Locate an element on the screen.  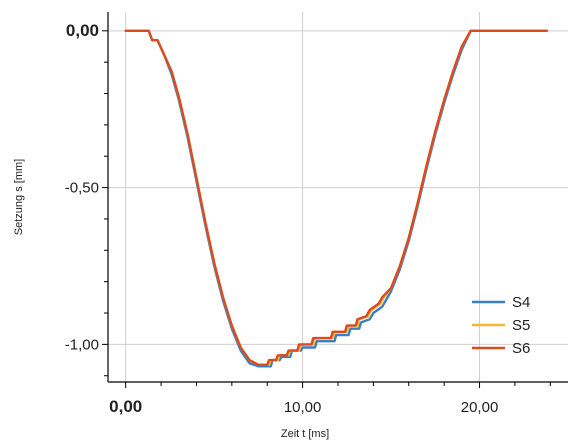
x-tick-label: 0,00 is located at coordinates (125, 406).